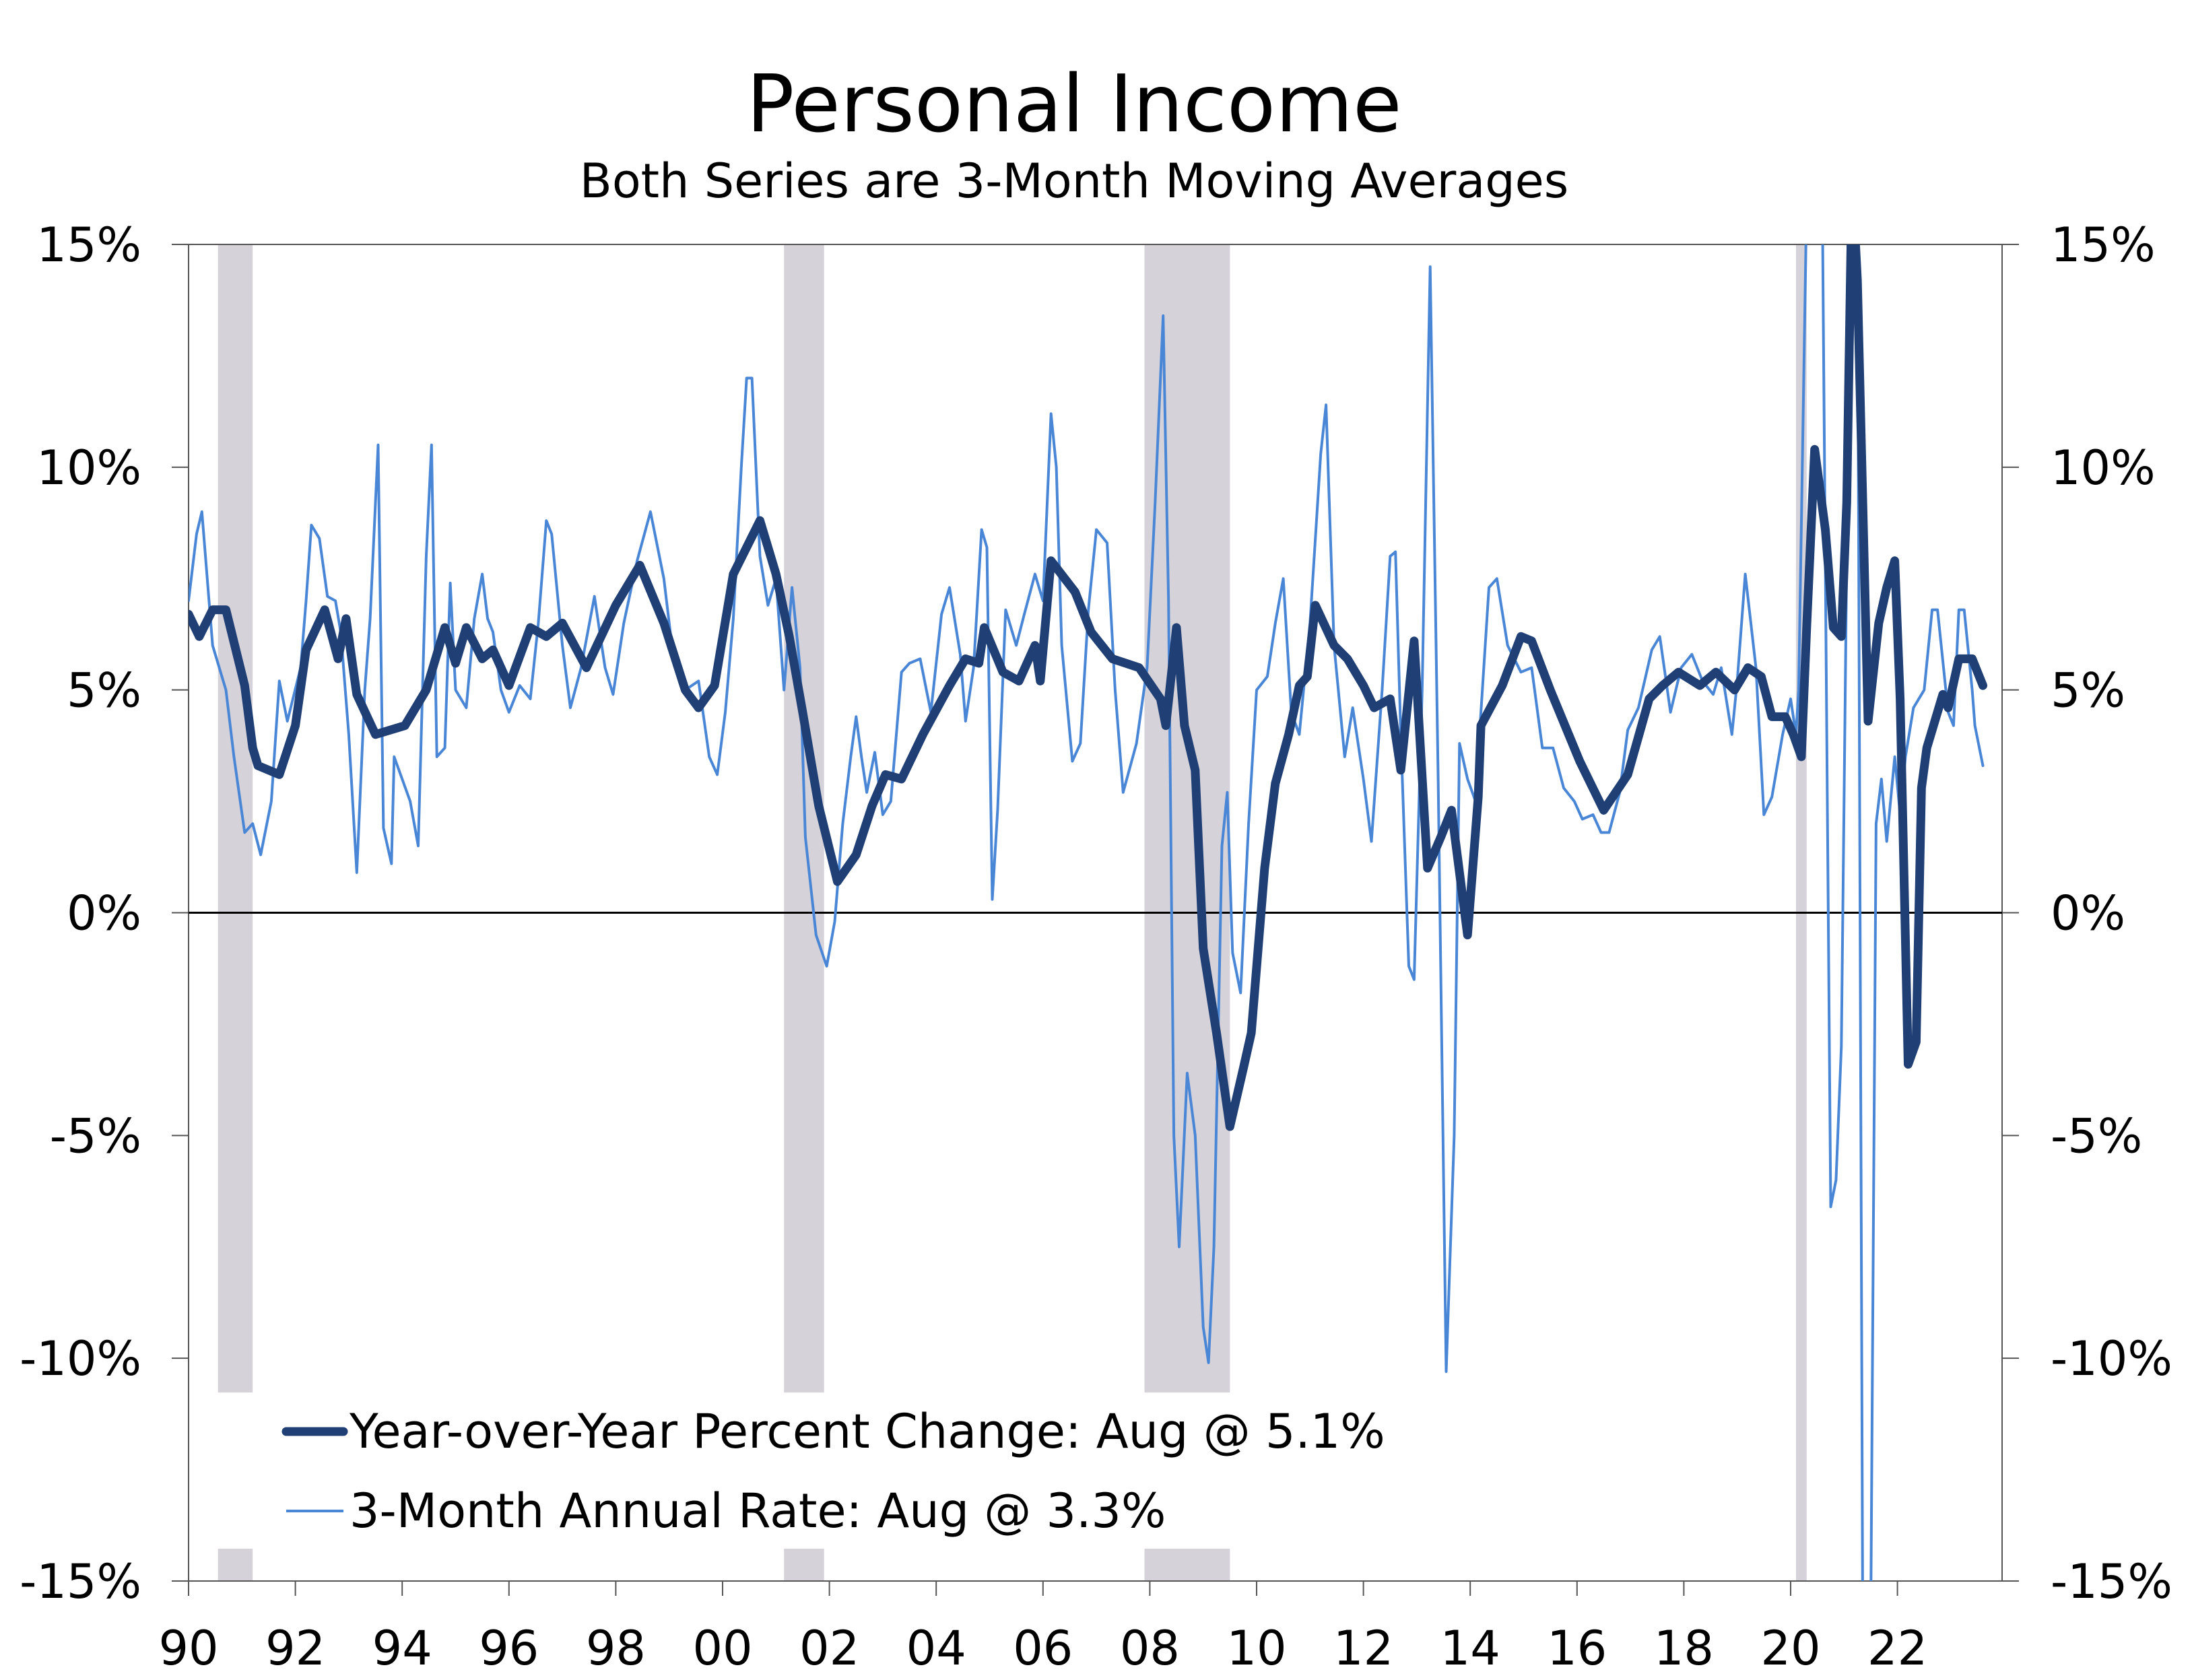 Image resolution: width=2192 pixels, height=1680 pixels. I want to click on chart-subtitle: Both Series are 3-Month Moving Averages, so click(1074, 182).